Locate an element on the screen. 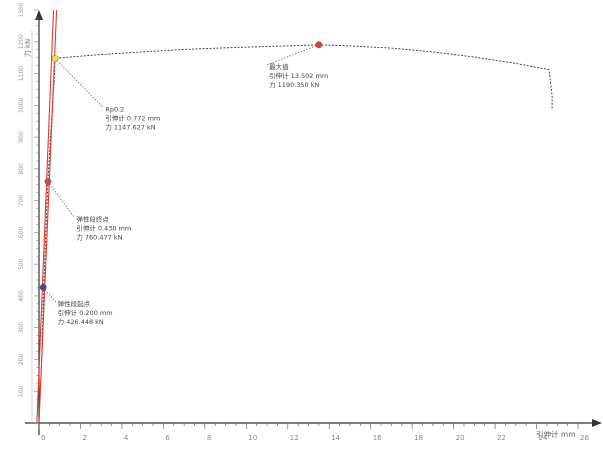 The width and height of the screenshot is (603, 450). annotation-text: 力 1190.350 kN is located at coordinates (294, 84).